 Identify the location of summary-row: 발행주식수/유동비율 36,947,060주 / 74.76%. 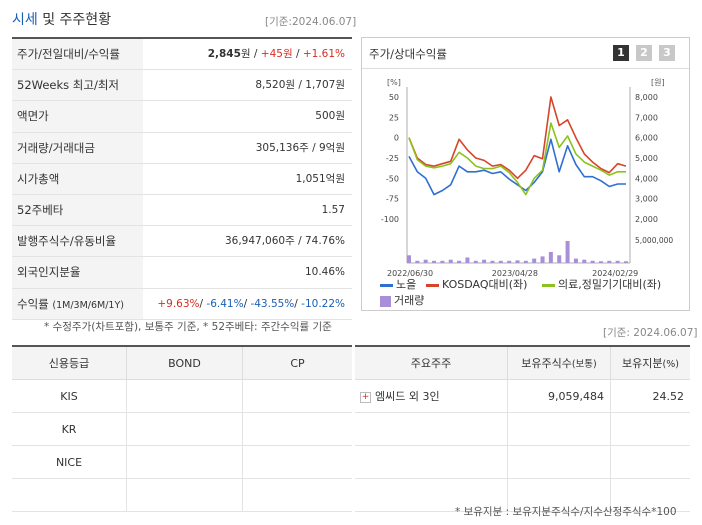
(182, 242).